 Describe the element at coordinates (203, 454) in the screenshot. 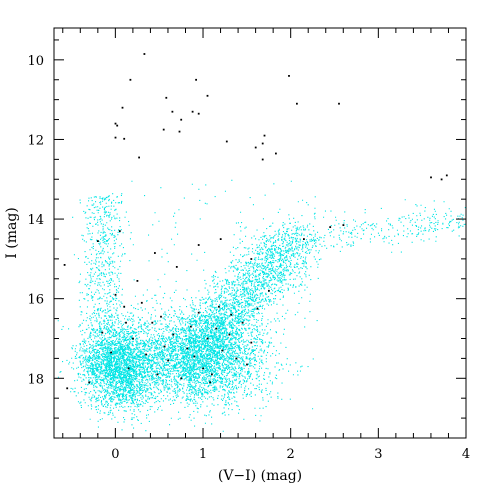

I see `x-tick-label: 1` at that location.